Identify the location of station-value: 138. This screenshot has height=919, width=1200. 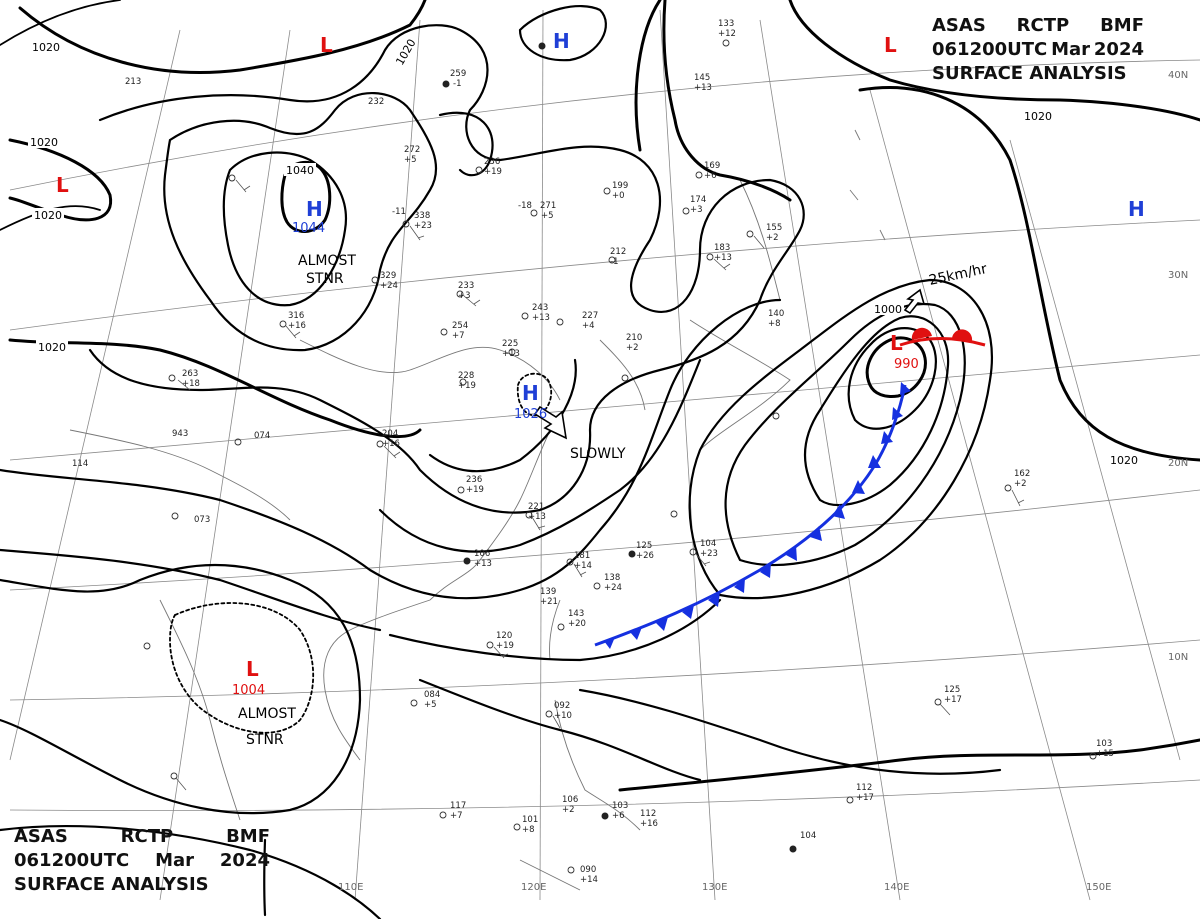
(612, 578).